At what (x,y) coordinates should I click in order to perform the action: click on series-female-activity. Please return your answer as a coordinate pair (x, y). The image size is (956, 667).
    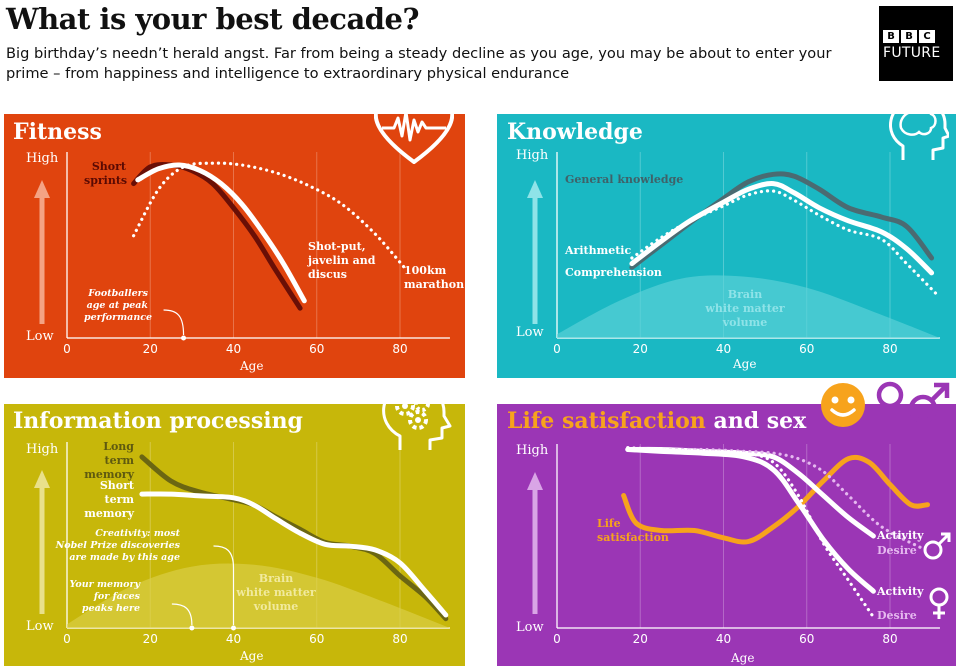
    Looking at the image, I should click on (750, 520).